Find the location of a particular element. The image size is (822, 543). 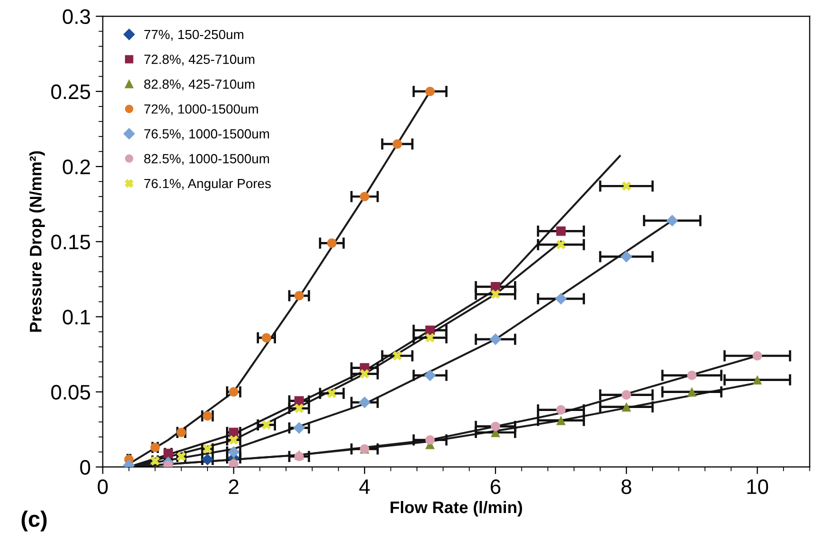

x-tick-label: 8 is located at coordinates (627, 486).